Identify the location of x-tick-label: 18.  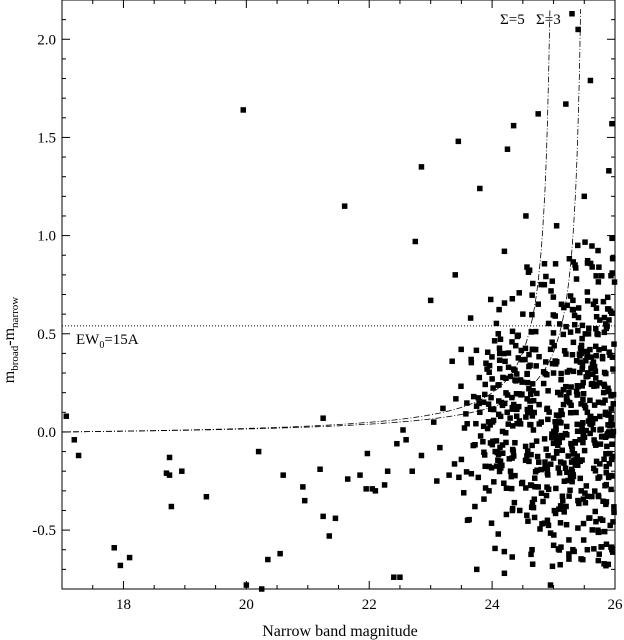
(123, 605).